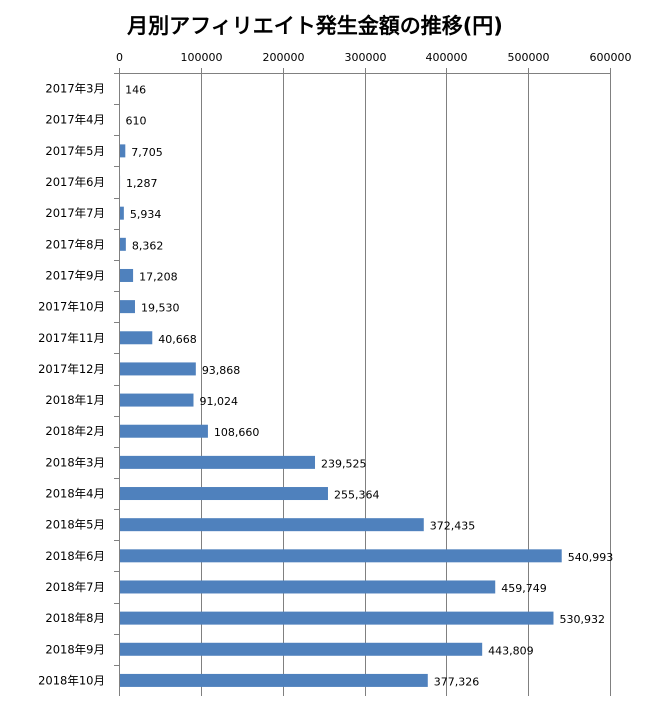 The height and width of the screenshot is (718, 670). What do you see at coordinates (71, 680) in the screenshot?
I see `category-label: 2018年10月` at bounding box center [71, 680].